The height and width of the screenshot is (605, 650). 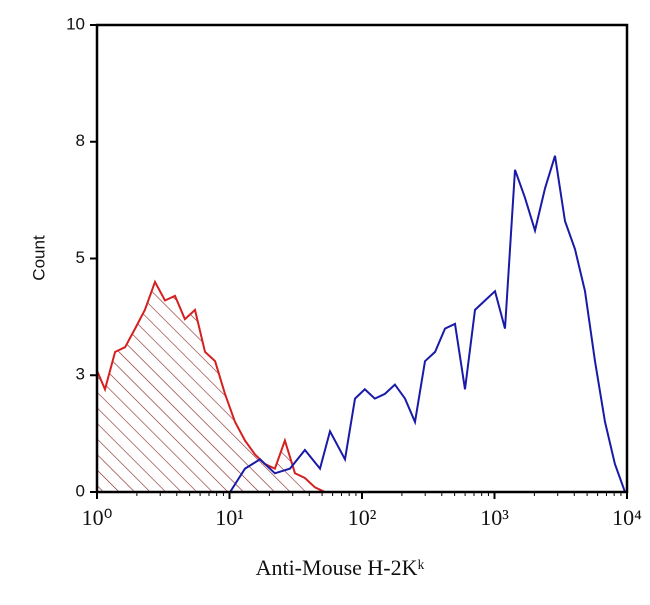 What do you see at coordinates (75, 23) in the screenshot?
I see `y-tick-label: 10` at bounding box center [75, 23].